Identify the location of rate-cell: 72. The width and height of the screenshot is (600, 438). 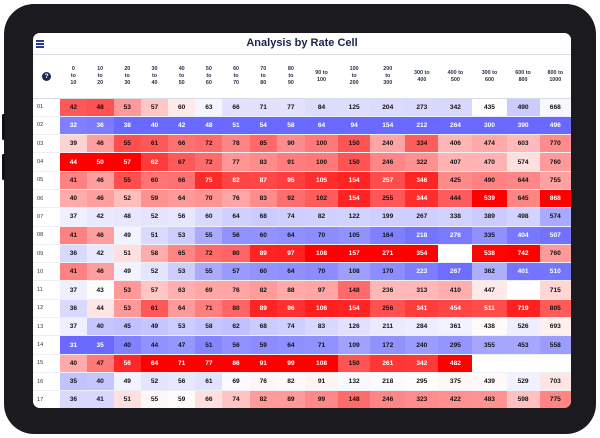
(209, 144).